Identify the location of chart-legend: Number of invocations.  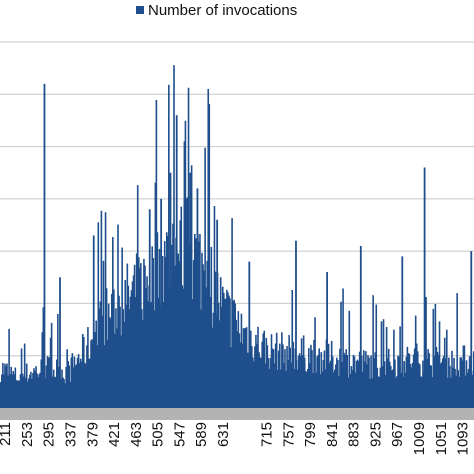
(216, 10).